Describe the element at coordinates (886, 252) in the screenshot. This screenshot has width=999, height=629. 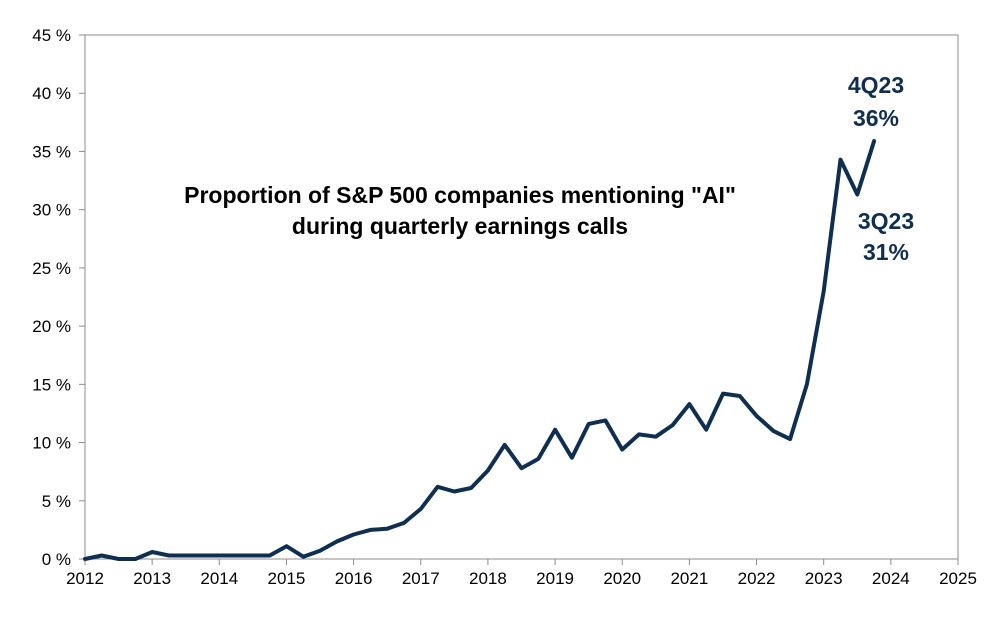
I see `annotation-3q23-value: 31%` at that location.